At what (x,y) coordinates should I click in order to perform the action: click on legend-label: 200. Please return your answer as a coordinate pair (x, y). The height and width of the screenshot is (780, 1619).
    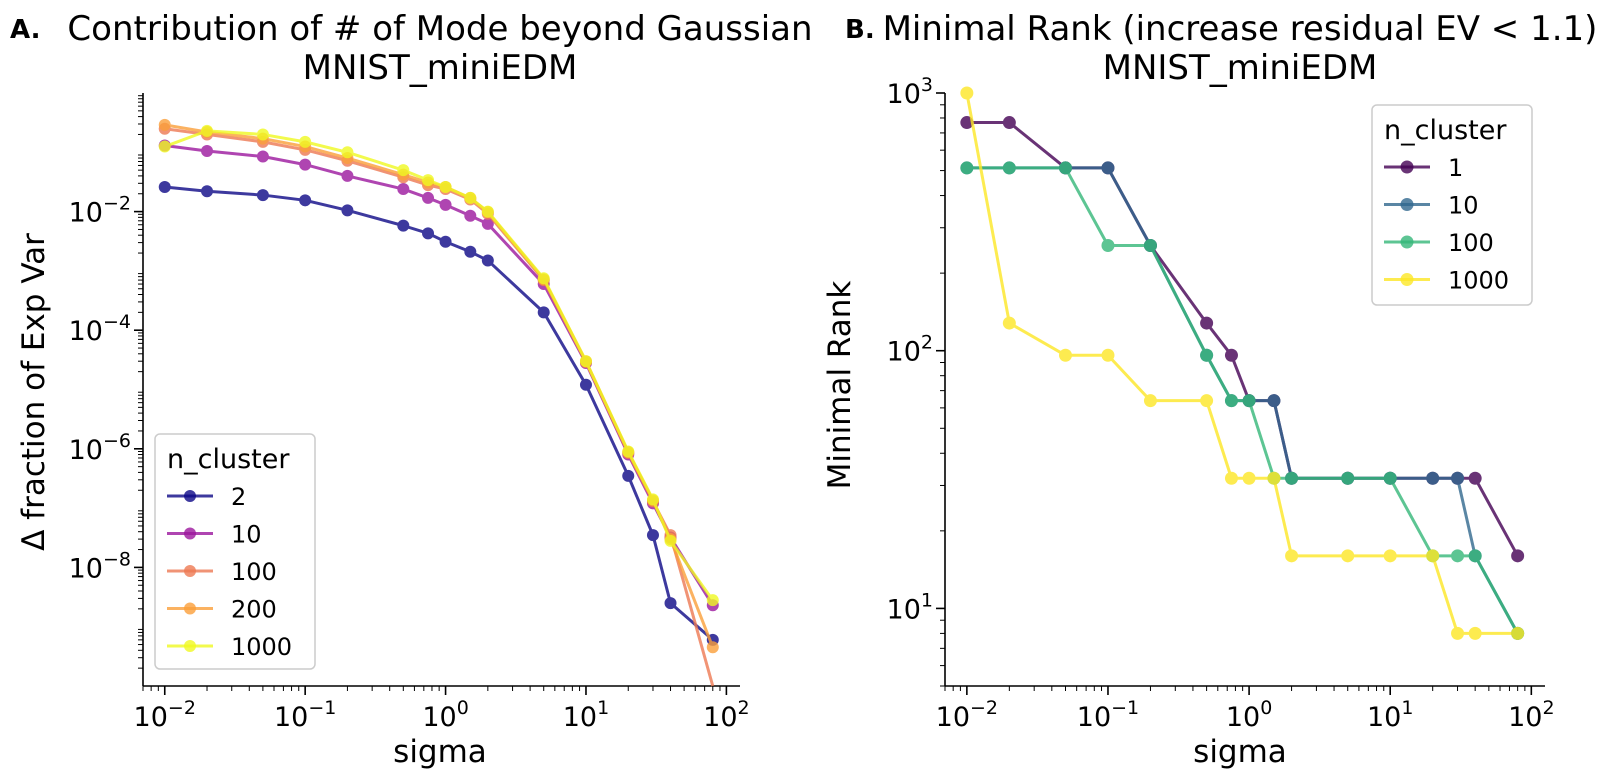
    Looking at the image, I should click on (254, 610).